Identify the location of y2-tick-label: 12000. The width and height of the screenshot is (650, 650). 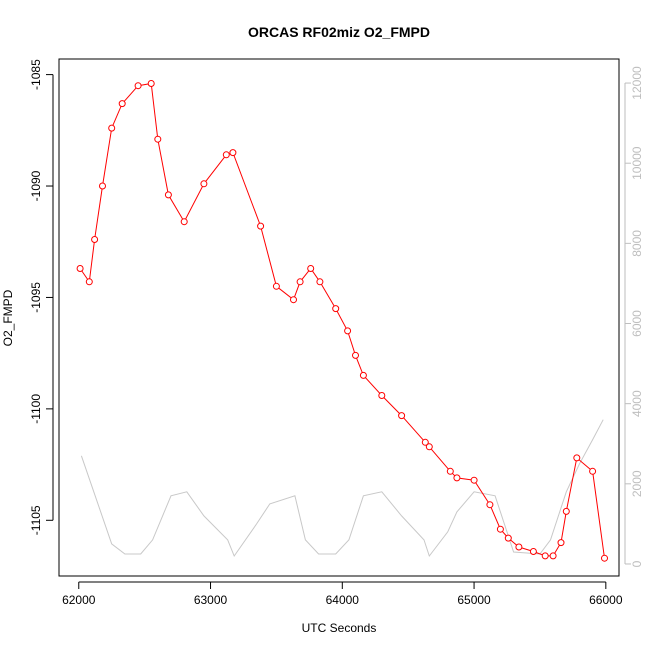
(637, 83).